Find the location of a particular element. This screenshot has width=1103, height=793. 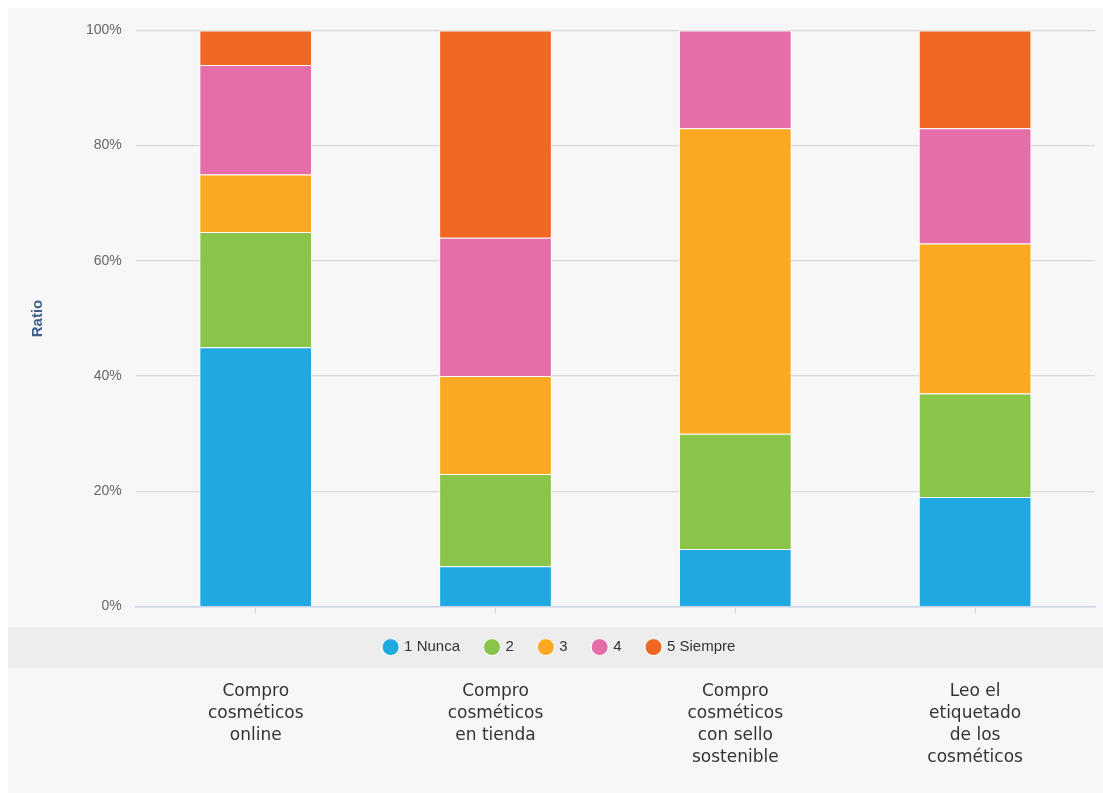

x-tick-label: Compro cosméticos online is located at coordinates (255, 712).